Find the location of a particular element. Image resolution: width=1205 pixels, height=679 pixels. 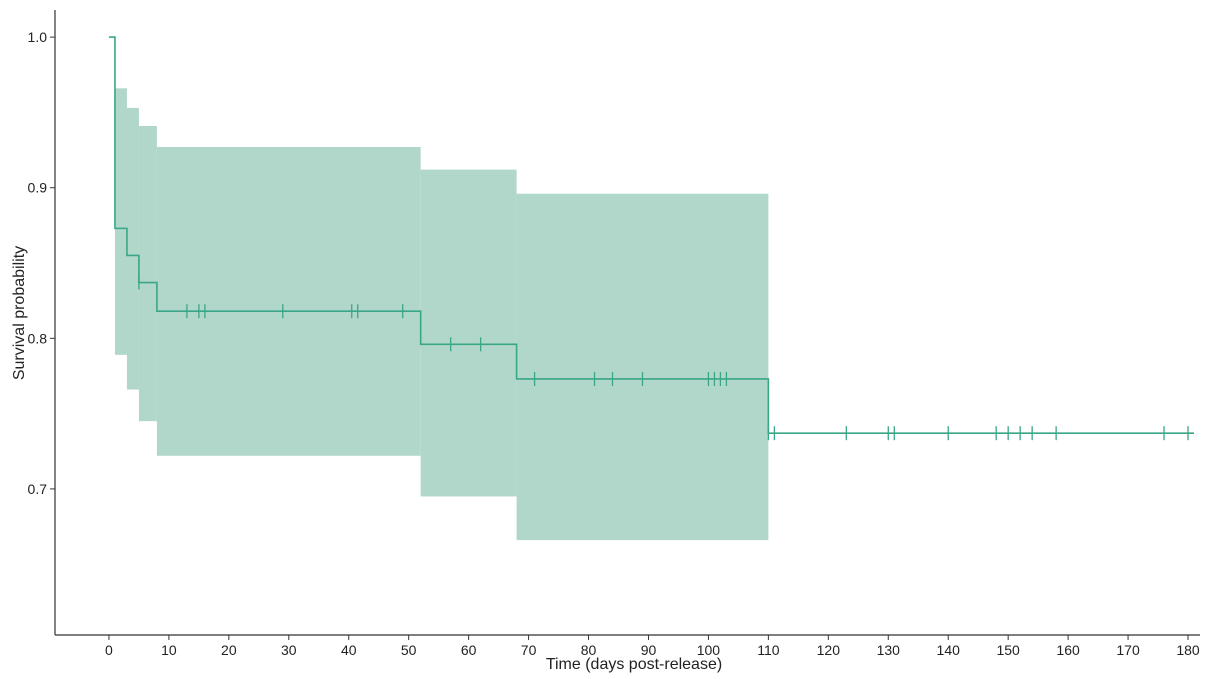

x-tick-label-60: 60 is located at coordinates (469, 650).